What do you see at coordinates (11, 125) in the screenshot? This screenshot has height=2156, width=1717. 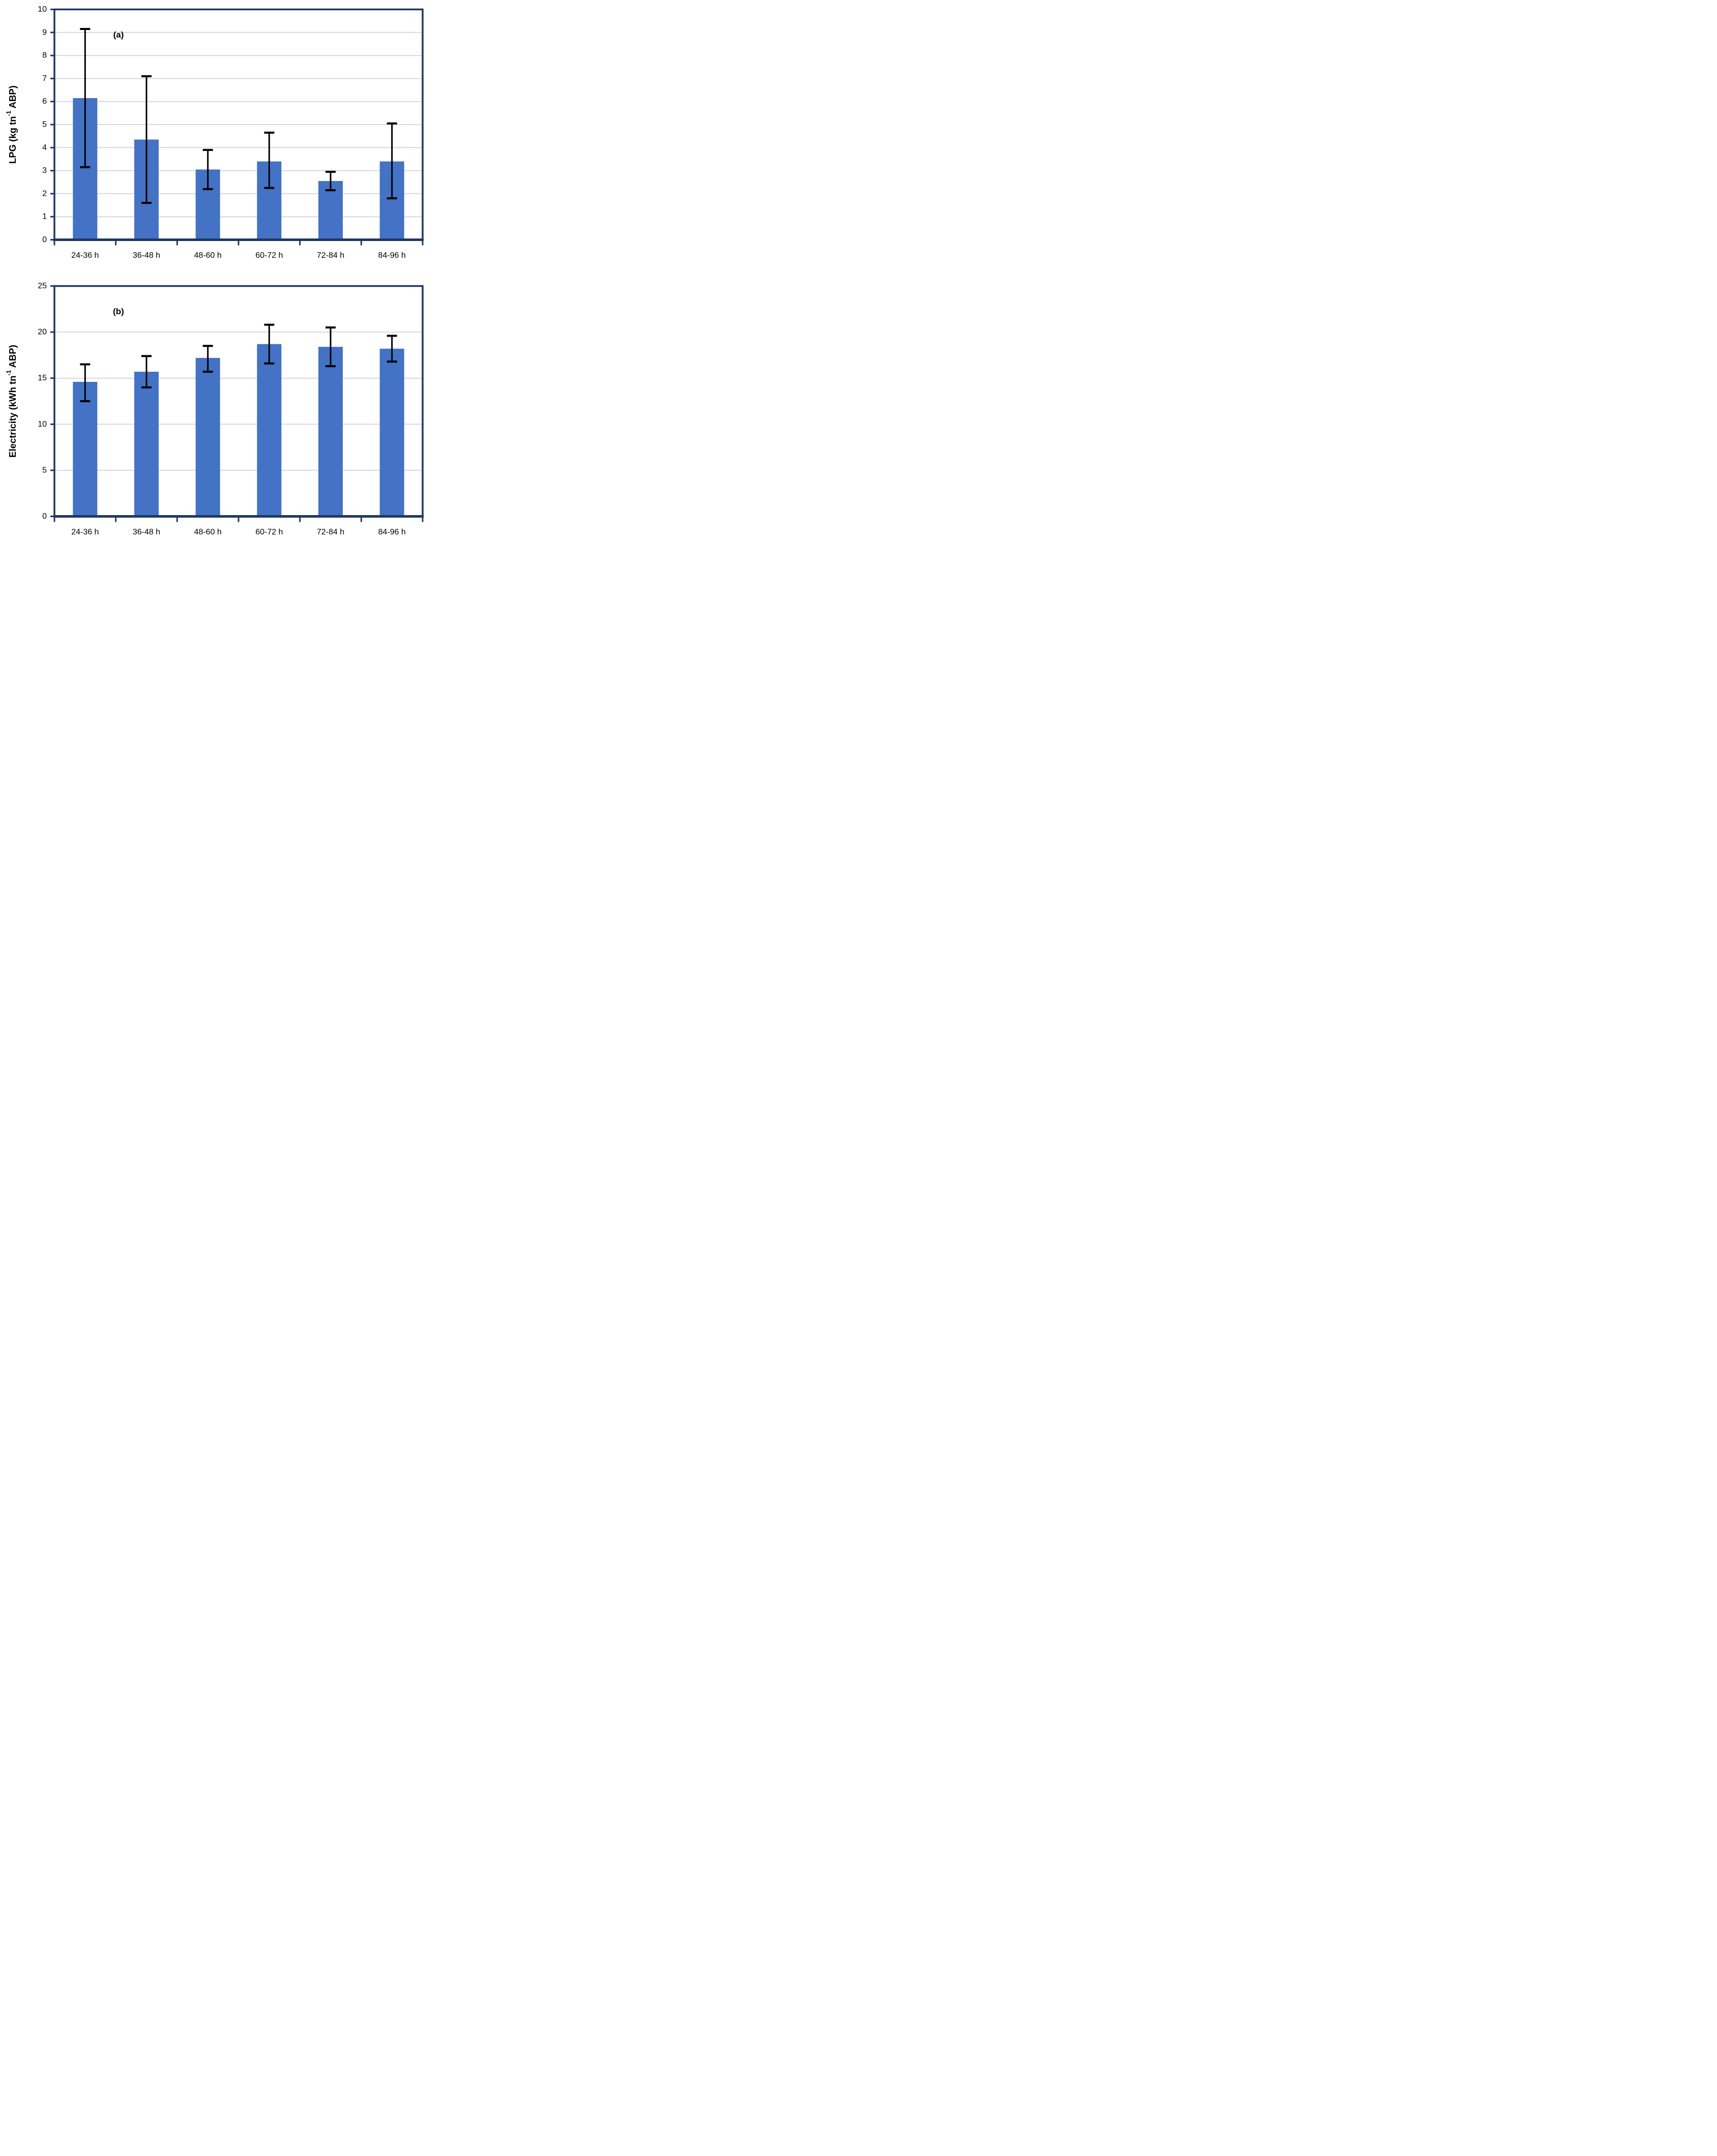 I see `y-axis-title: LPG (kg tn-1 ABP)` at bounding box center [11, 125].